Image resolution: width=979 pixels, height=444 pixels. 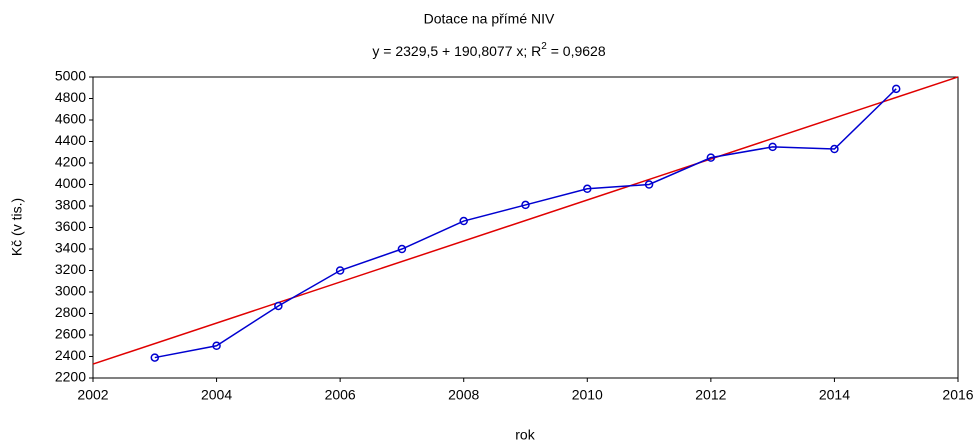 I want to click on x-tick-label: 2006, so click(x=340, y=395).